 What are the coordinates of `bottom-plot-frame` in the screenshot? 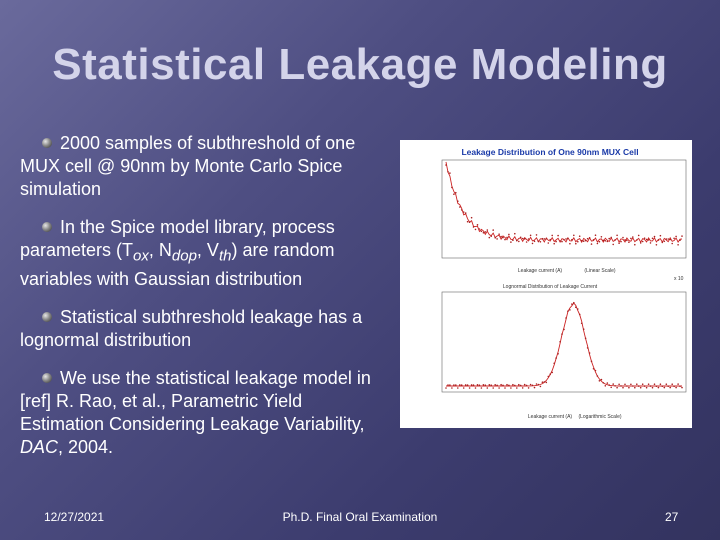 It's located at (564, 342).